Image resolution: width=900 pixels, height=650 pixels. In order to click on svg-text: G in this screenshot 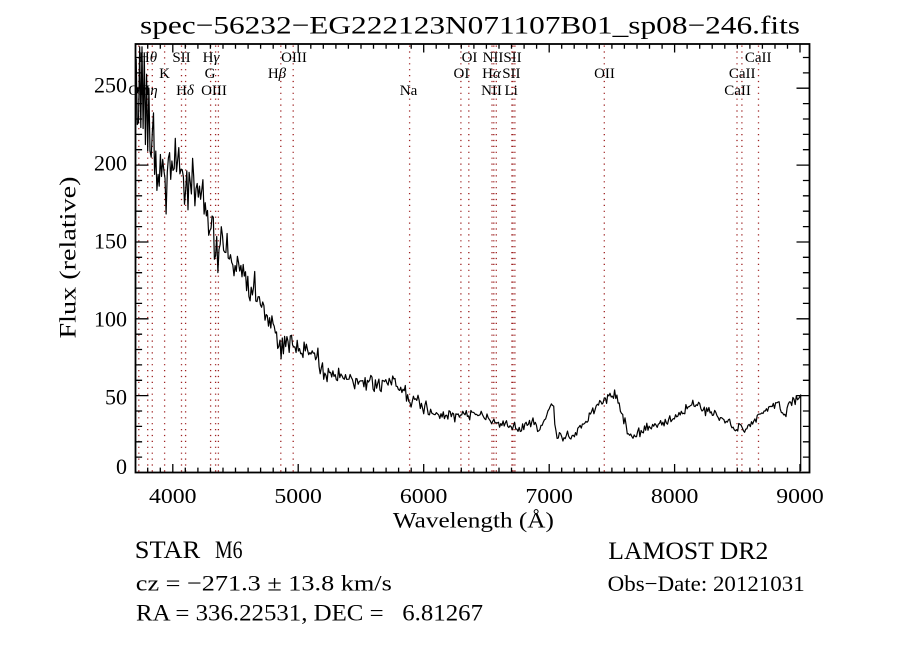, I will do `click(210, 74)`.